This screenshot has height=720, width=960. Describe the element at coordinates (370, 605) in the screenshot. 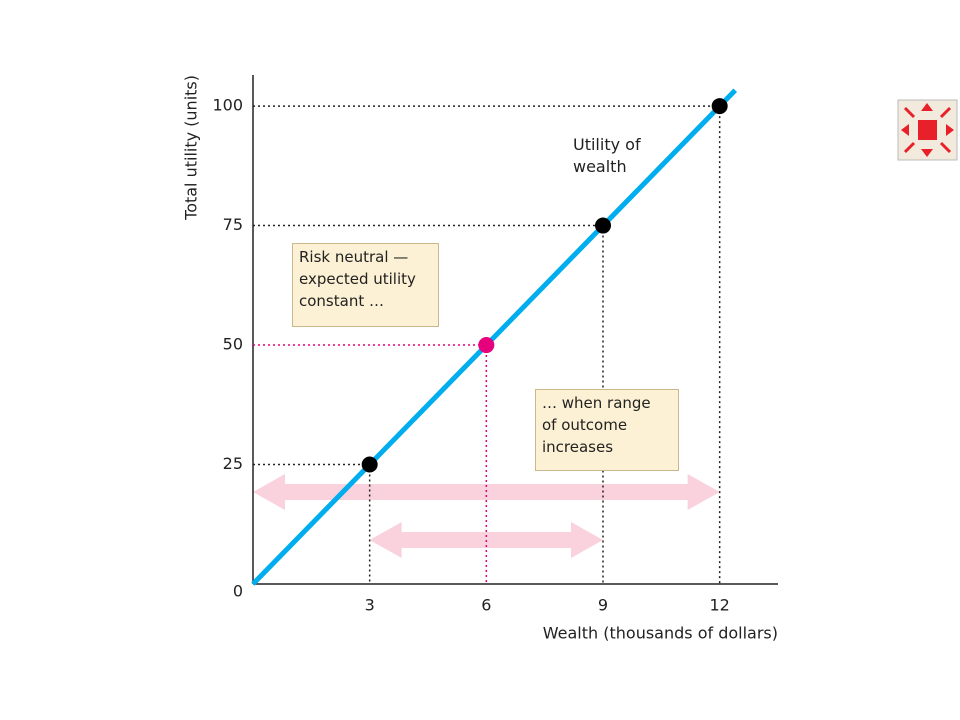

I see `x-tick-label: 3` at that location.